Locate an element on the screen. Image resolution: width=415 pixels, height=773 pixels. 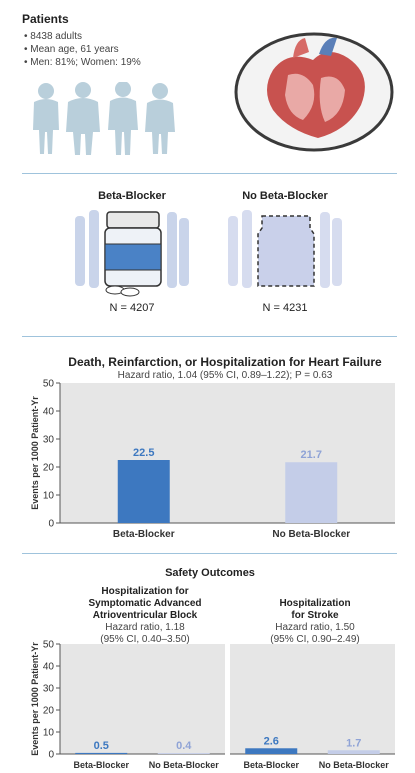
safety-outcomes-title: Safety Outcomes is located at coordinates (210, 573).